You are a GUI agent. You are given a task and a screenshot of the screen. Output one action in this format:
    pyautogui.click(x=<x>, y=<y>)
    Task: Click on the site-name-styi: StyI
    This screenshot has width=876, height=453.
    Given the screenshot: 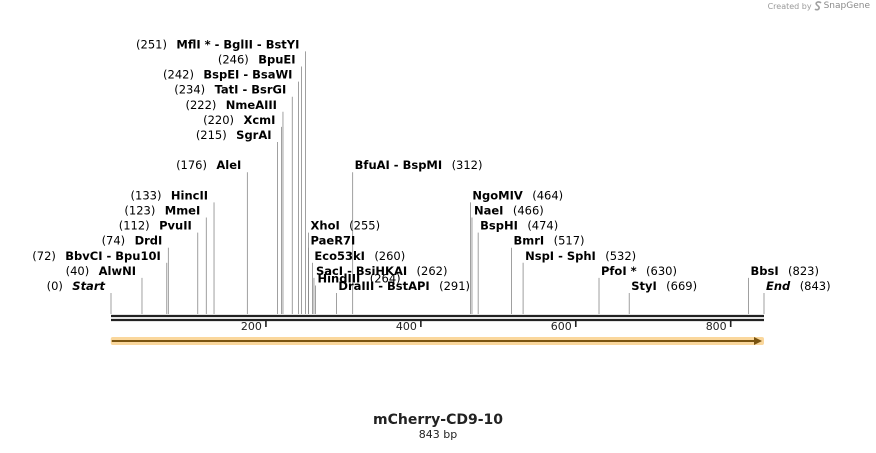 What is the action you would take?
    pyautogui.click(x=644, y=286)
    